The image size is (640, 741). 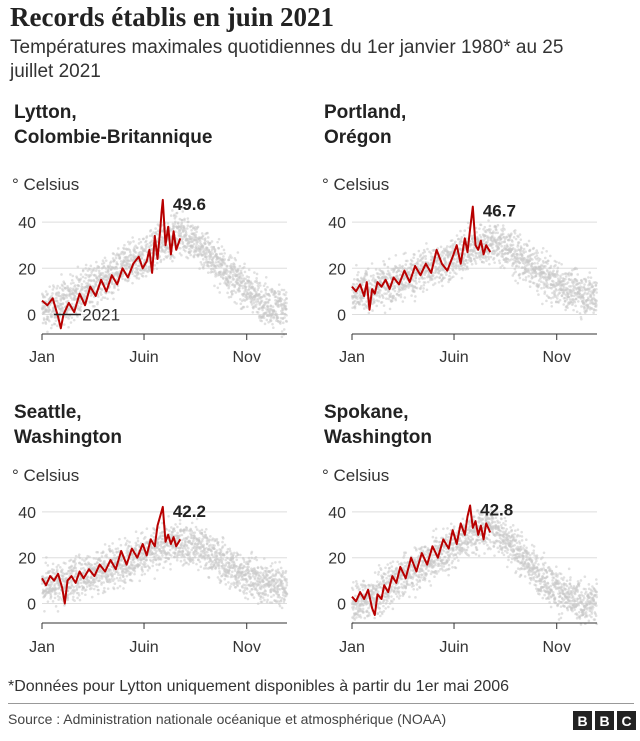 I want to click on y-tick-label: 0, so click(x=31, y=315).